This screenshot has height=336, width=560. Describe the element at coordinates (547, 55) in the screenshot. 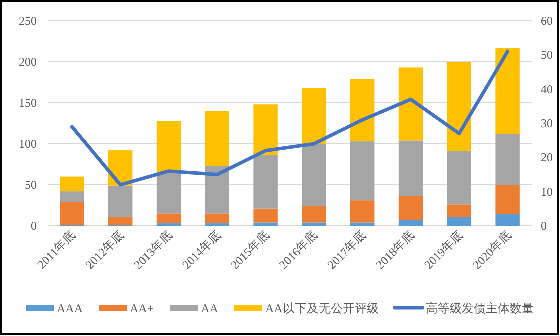

I see `y2-tick-label: 50` at that location.